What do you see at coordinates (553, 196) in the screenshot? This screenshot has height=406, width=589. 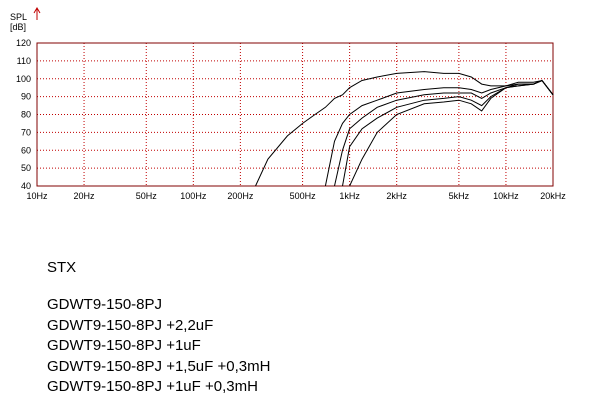 I see `x-tick-label: 20kHz` at bounding box center [553, 196].